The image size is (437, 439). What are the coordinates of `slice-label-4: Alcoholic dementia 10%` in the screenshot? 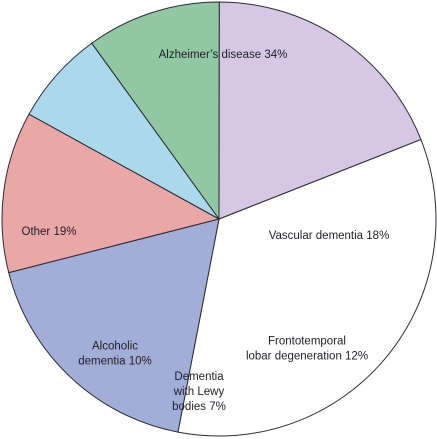 It's located at (115, 354).